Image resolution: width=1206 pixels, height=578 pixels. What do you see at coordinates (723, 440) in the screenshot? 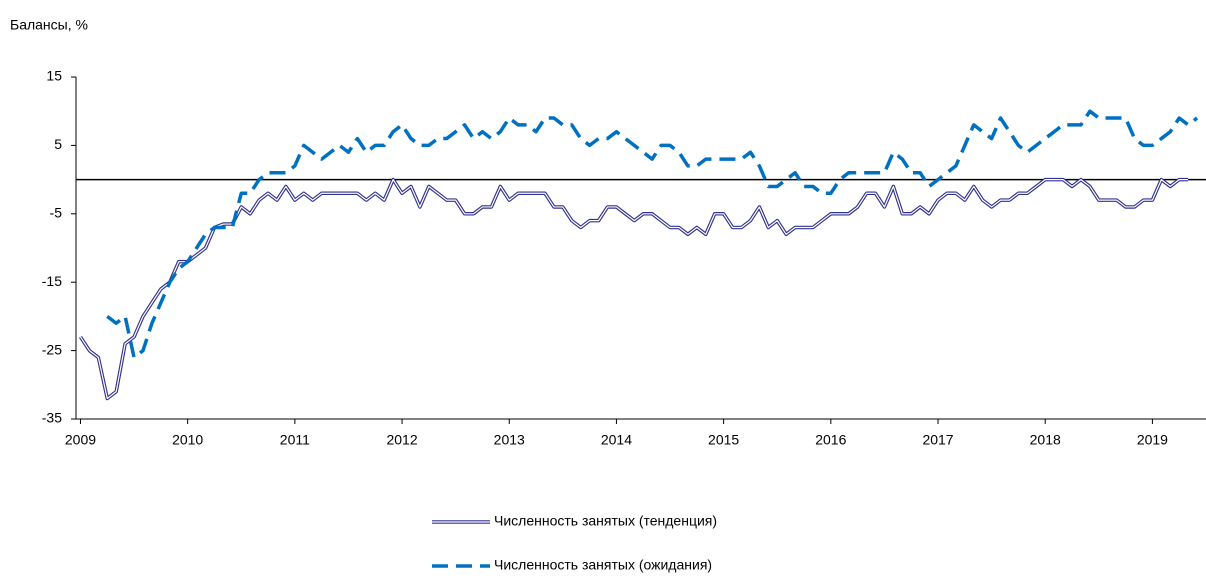
I see `x-tick-label: 2015` at bounding box center [723, 440].